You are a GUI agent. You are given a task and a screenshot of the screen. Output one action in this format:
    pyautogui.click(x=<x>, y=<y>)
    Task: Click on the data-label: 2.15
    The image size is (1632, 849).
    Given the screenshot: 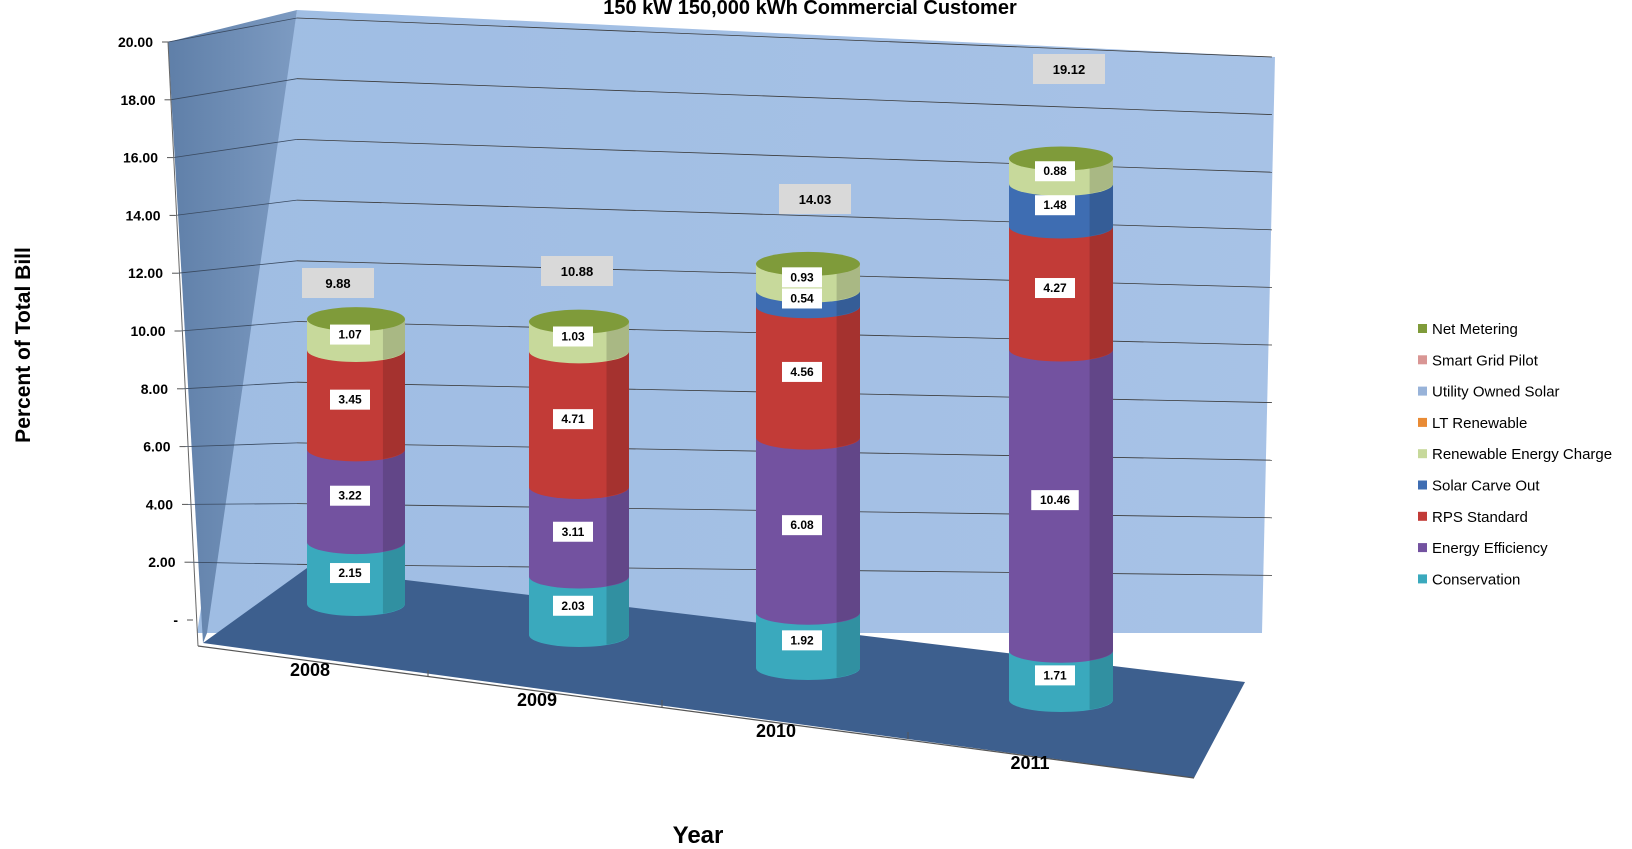 What is the action you would take?
    pyautogui.click(x=350, y=573)
    